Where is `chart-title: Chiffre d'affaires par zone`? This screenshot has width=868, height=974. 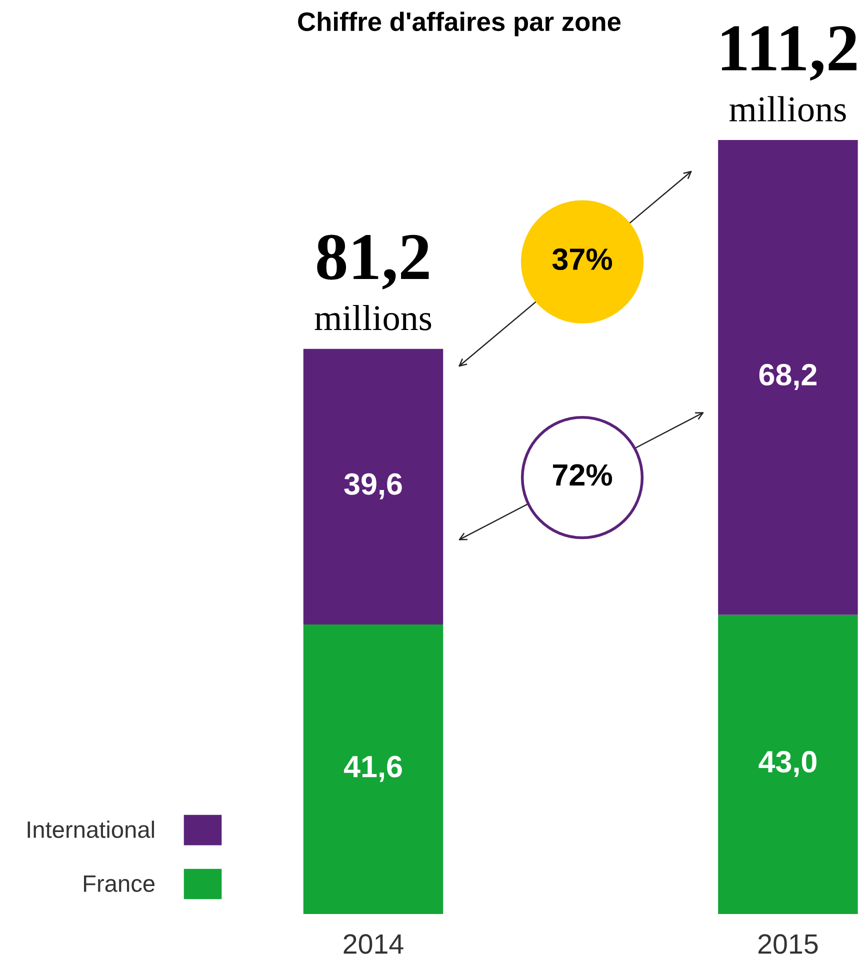
chart-title: Chiffre d'affaires par zone is located at coordinates (459, 24).